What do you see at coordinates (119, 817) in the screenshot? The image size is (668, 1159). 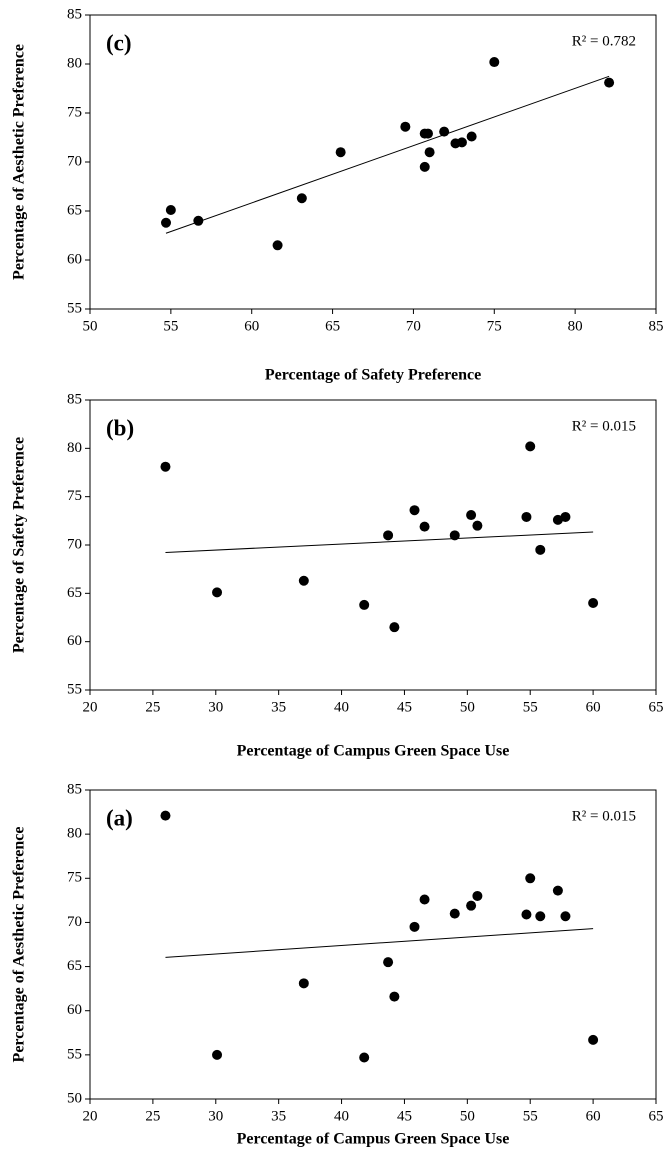 I see `panel-label: (a)` at bounding box center [119, 817].